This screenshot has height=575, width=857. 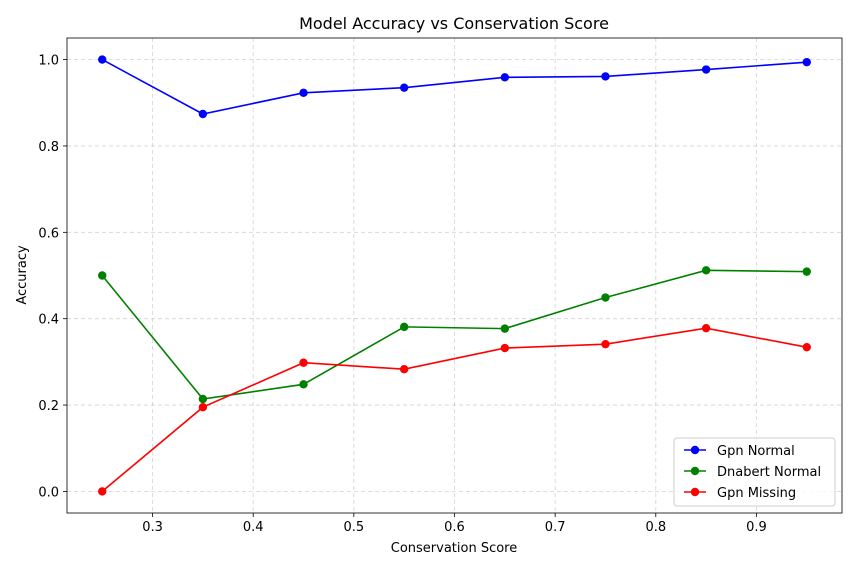 What do you see at coordinates (655, 527) in the screenshot?
I see `x-tick-label: 0.8` at bounding box center [655, 527].